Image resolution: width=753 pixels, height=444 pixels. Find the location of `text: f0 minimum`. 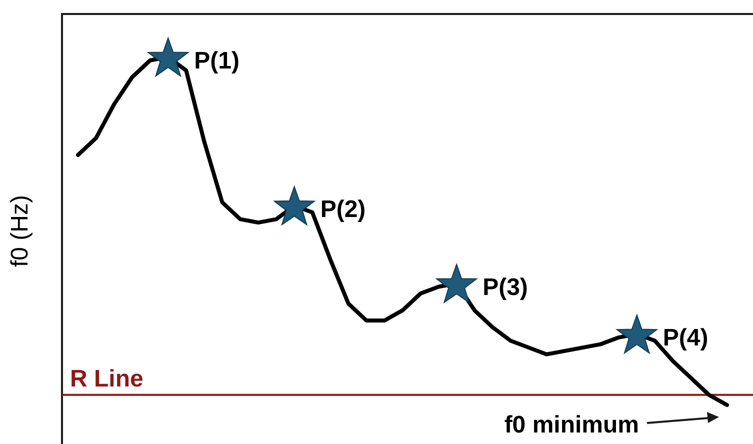

text: f0 minimum is located at coordinates (571, 425).